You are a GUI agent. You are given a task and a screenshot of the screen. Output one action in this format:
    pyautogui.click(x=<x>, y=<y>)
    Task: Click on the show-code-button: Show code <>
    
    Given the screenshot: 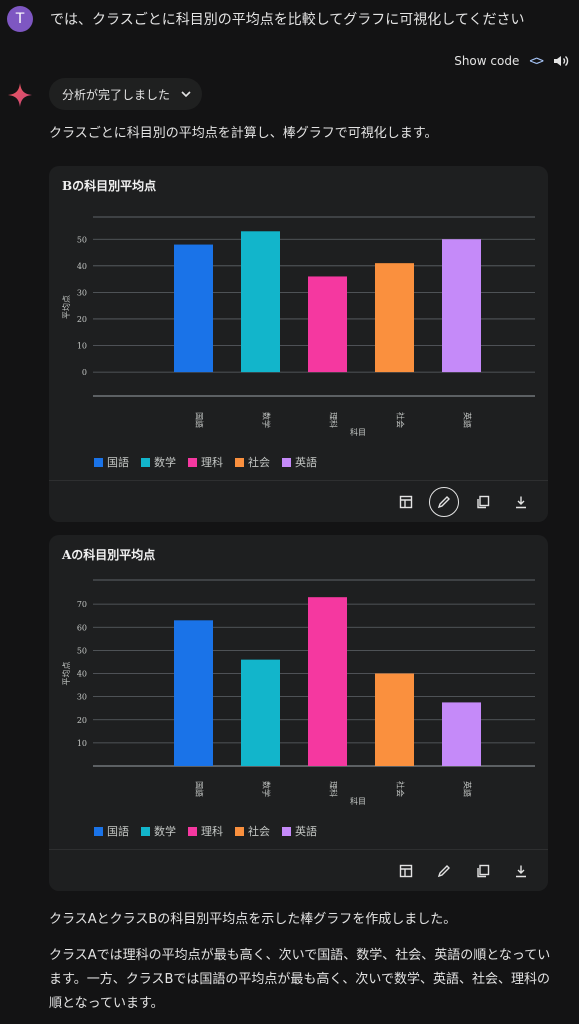 What is the action you would take?
    pyautogui.click(x=511, y=61)
    